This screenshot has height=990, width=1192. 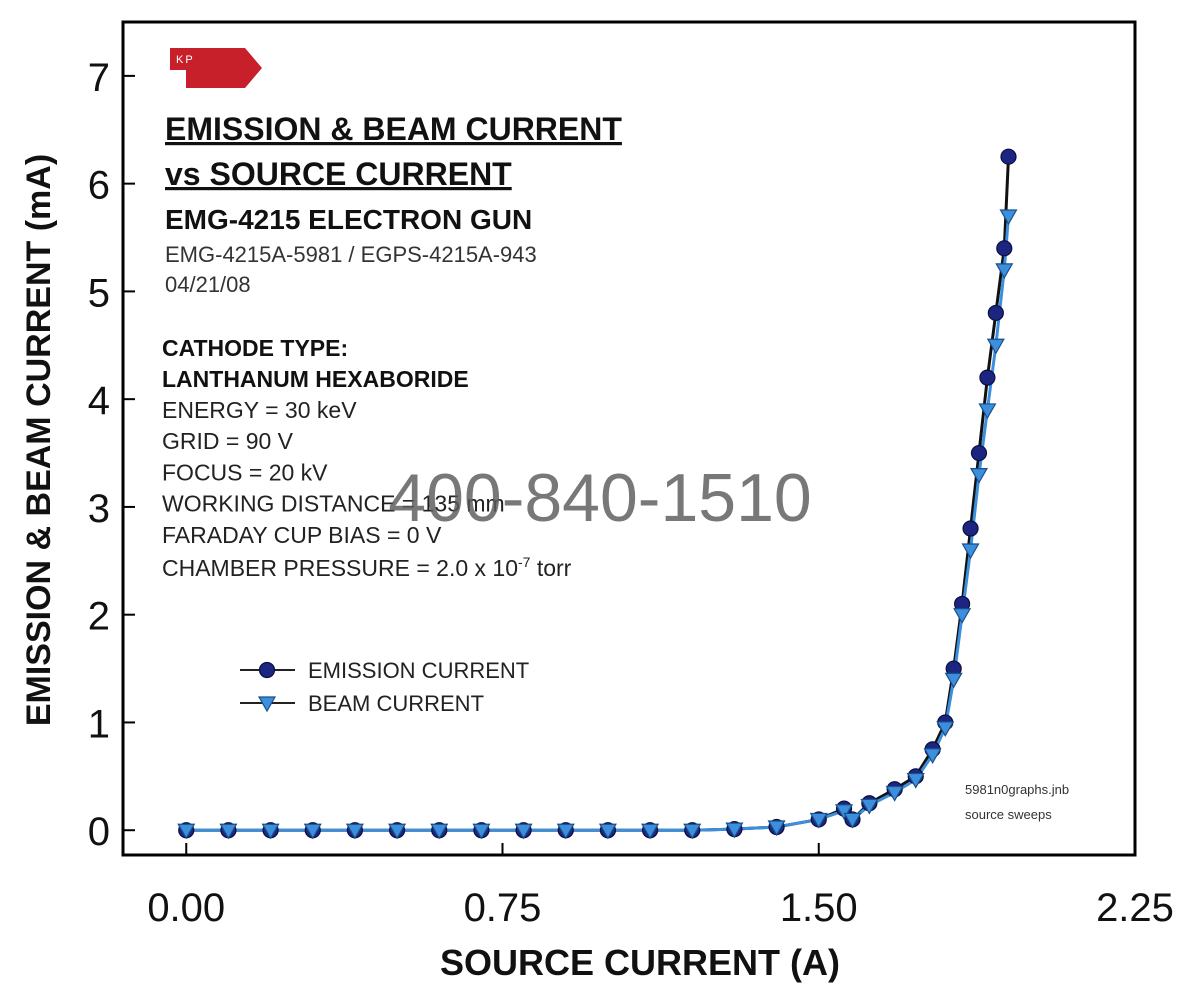 I want to click on x-tick-label: 2.25, so click(x=1135, y=908).